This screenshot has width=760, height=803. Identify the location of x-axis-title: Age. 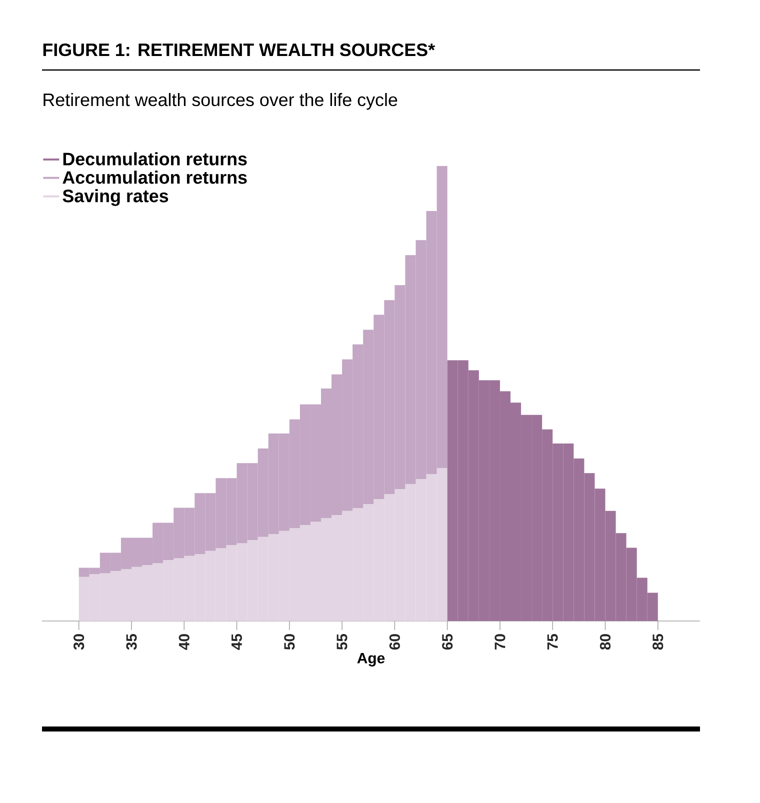
(371, 659).